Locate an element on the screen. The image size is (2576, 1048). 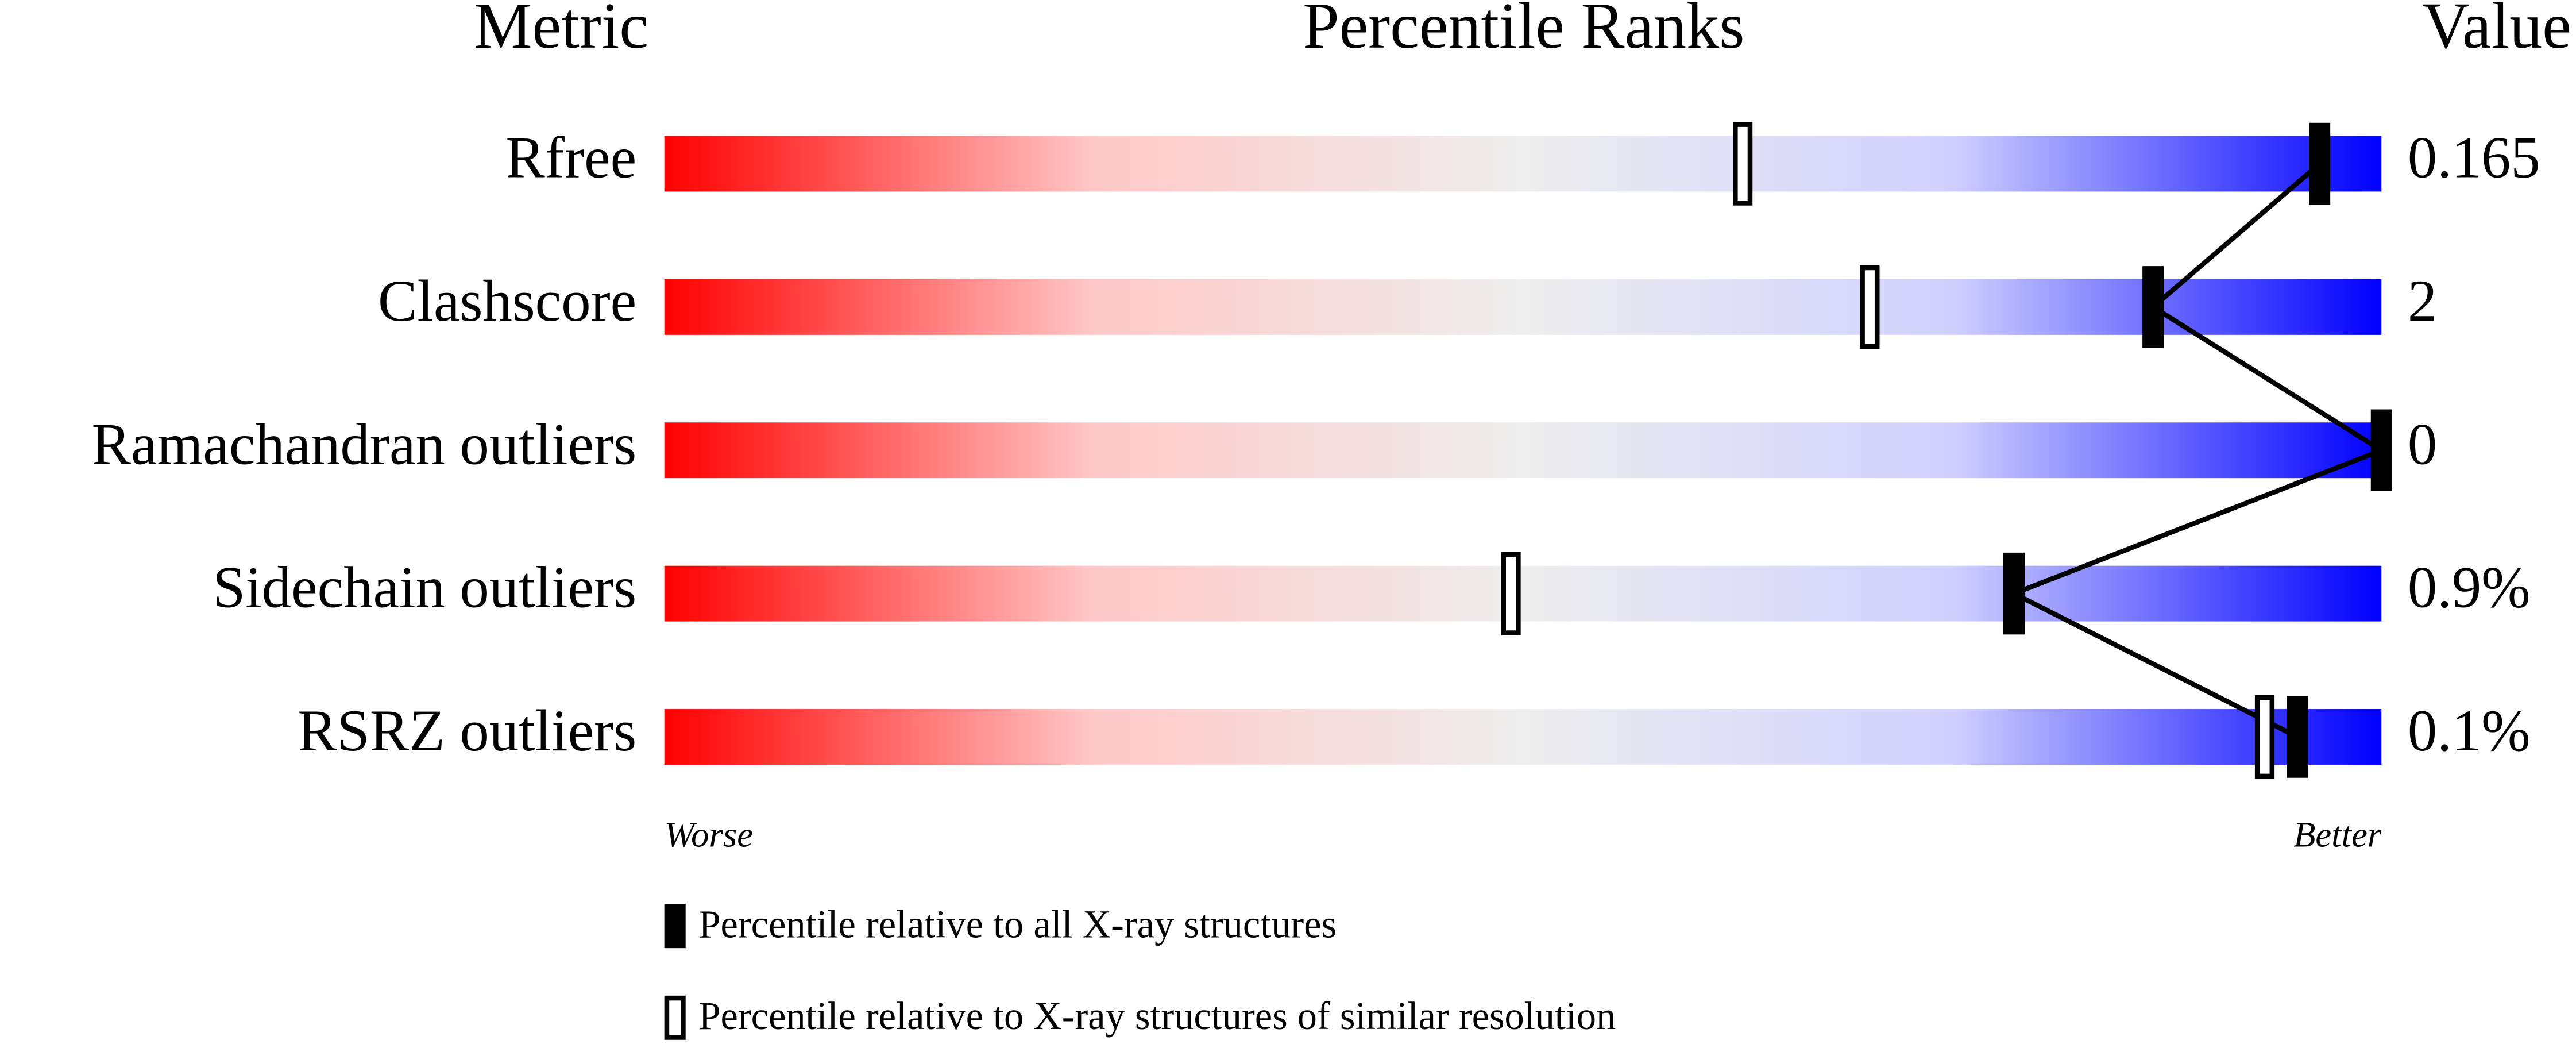
worse-label: Worse is located at coordinates (709, 835).